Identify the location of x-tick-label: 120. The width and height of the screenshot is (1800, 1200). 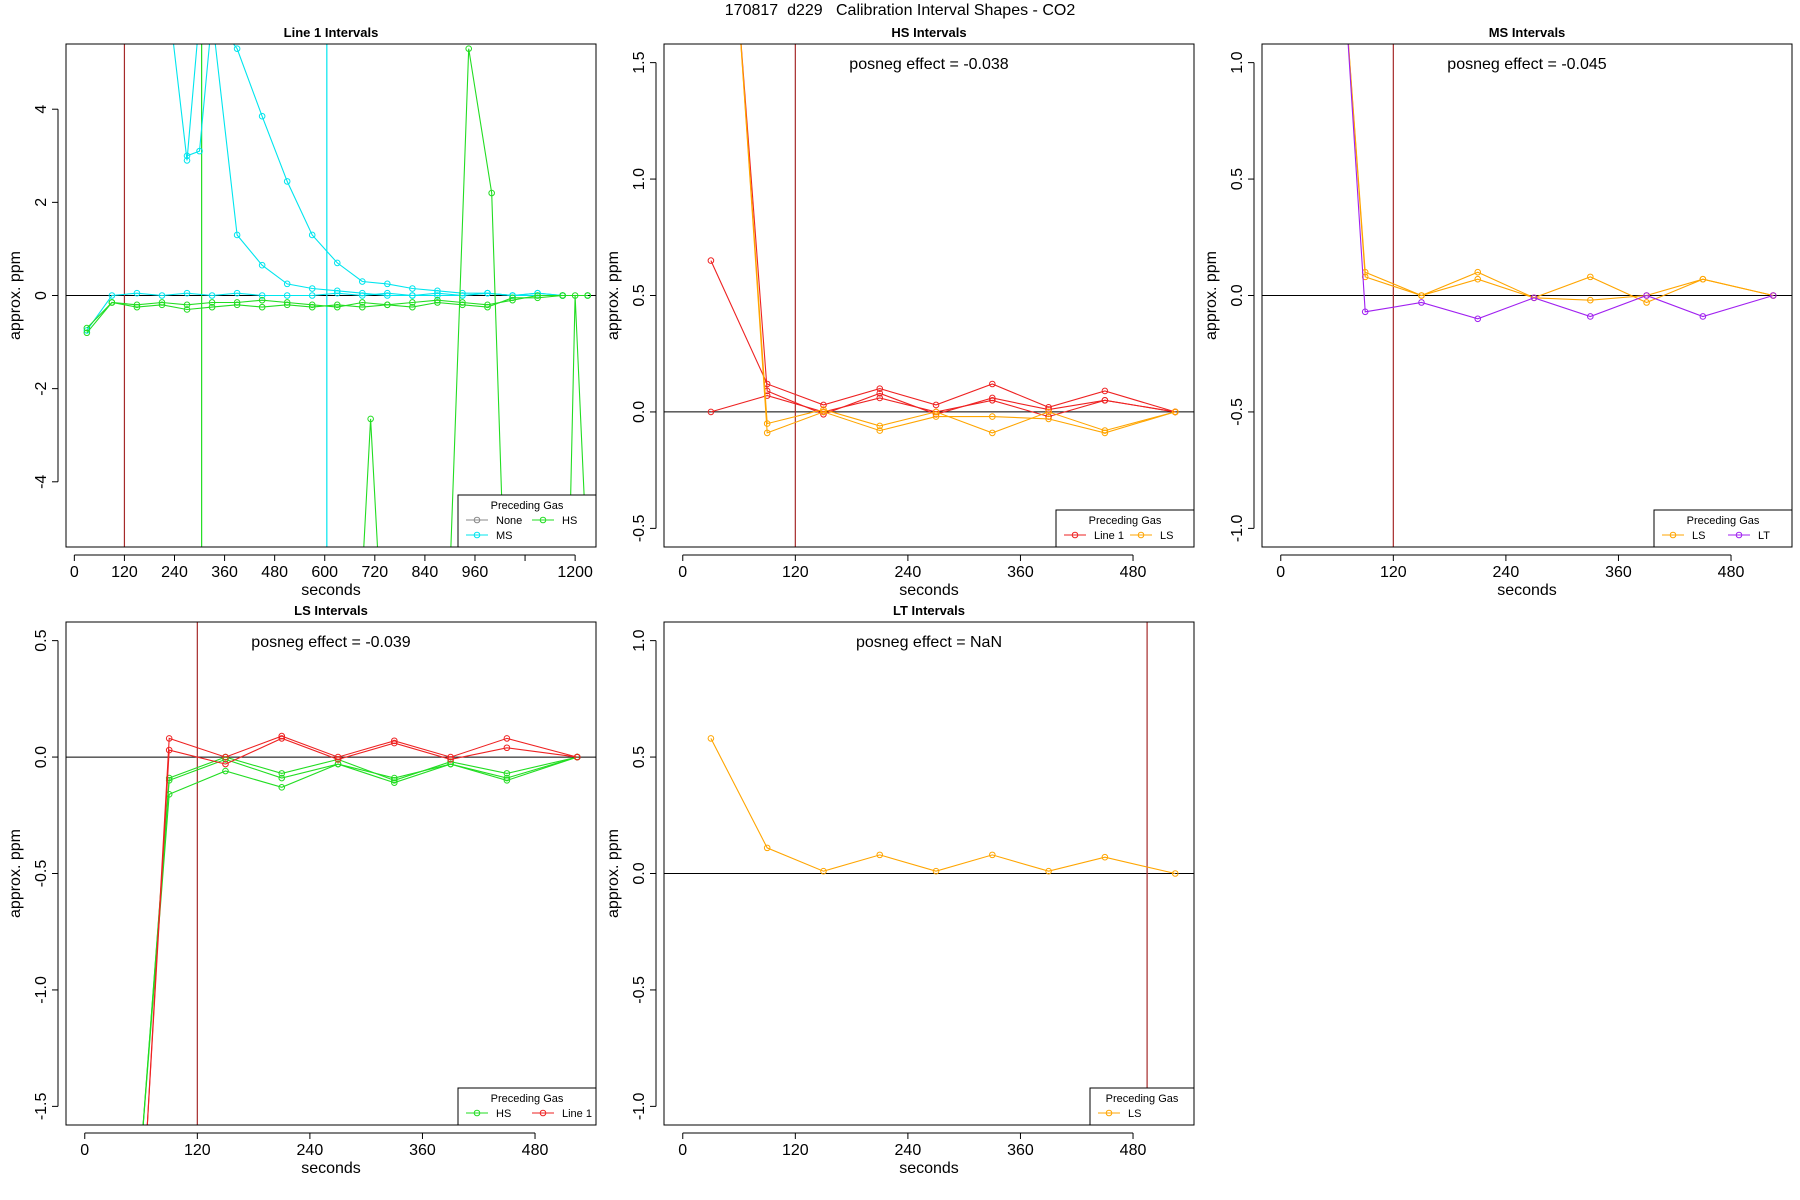
(795, 572).